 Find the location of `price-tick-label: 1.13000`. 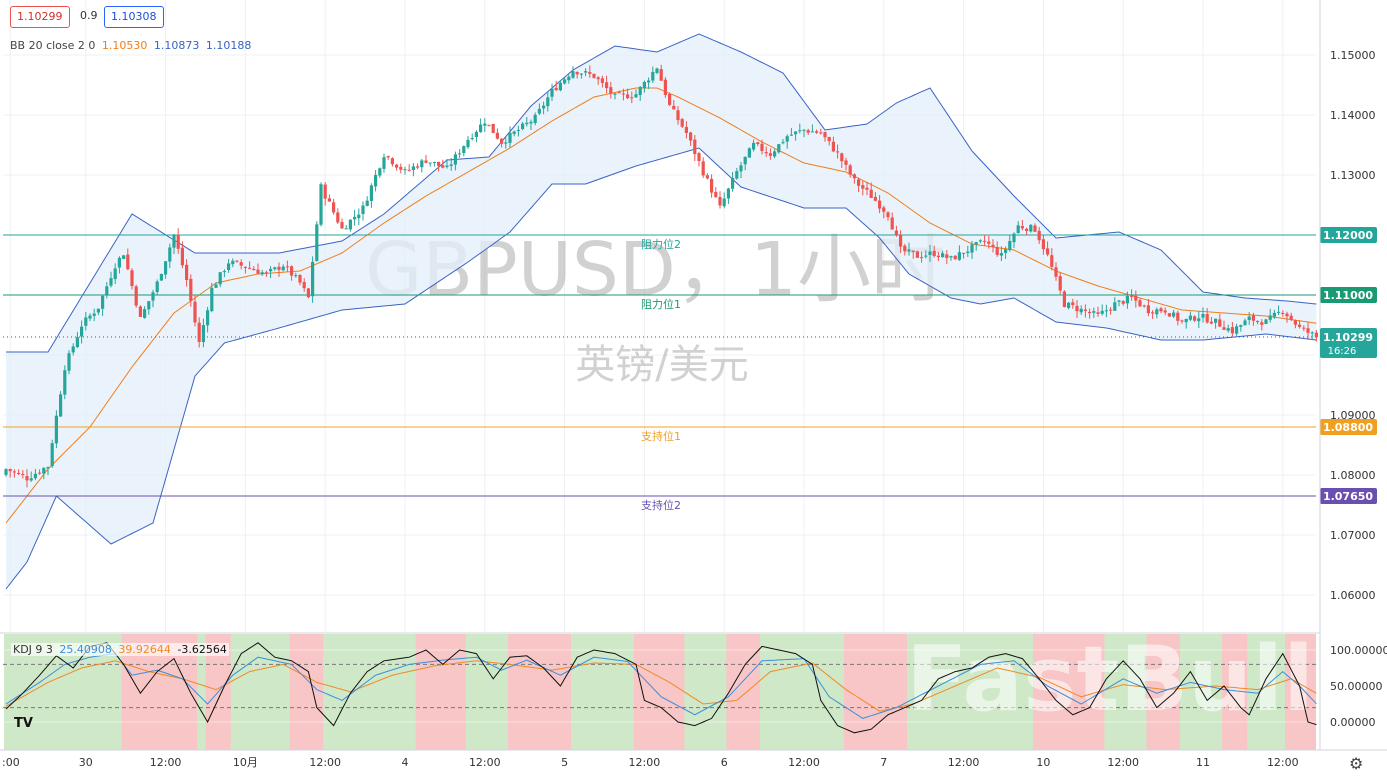

price-tick-label: 1.13000 is located at coordinates (1353, 175).